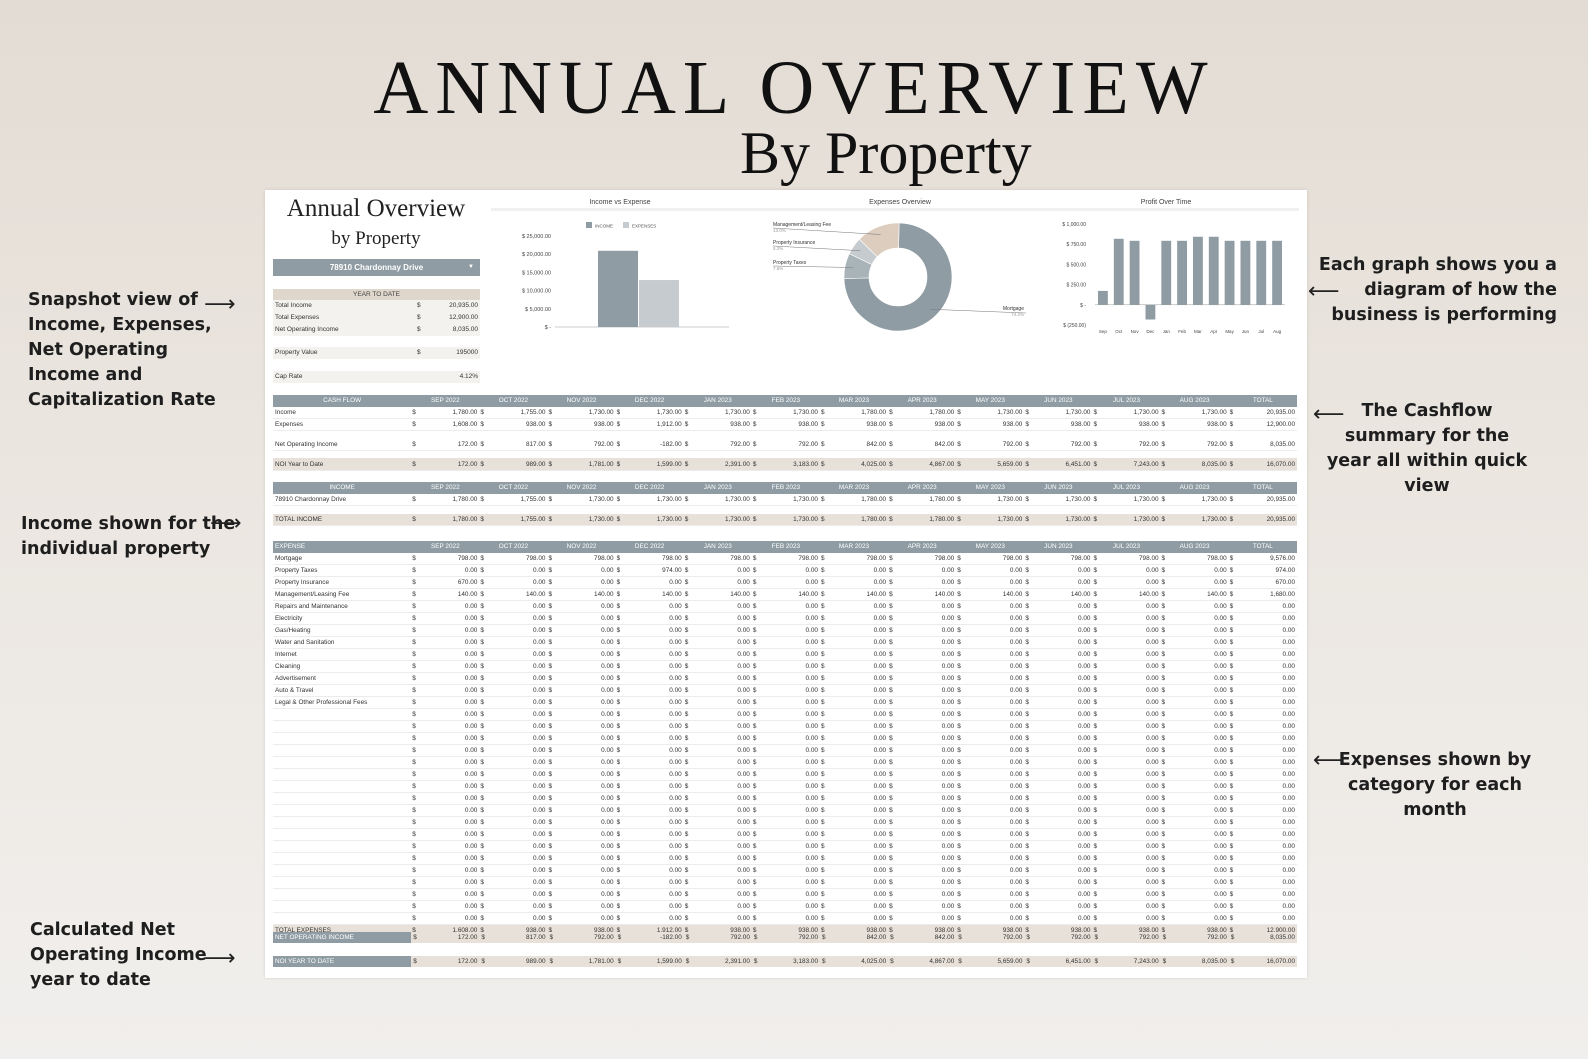 This screenshot has width=1588, height=1059. I want to click on y-tick-label: $ 25,000.00, so click(536, 237).